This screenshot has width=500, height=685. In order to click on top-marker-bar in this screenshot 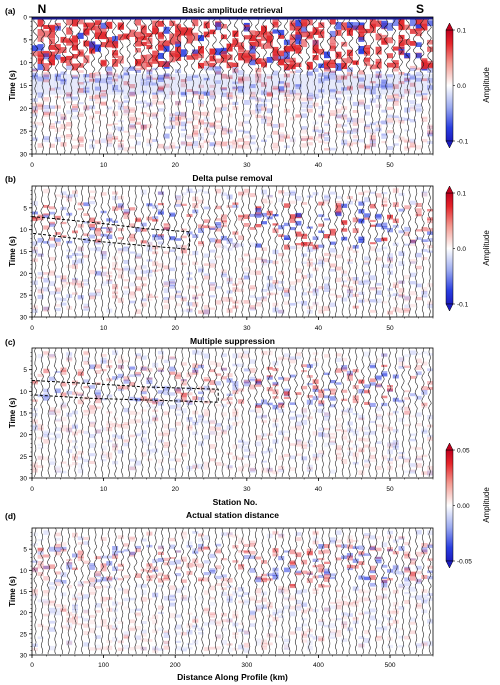, I will do `click(232, 18)`.